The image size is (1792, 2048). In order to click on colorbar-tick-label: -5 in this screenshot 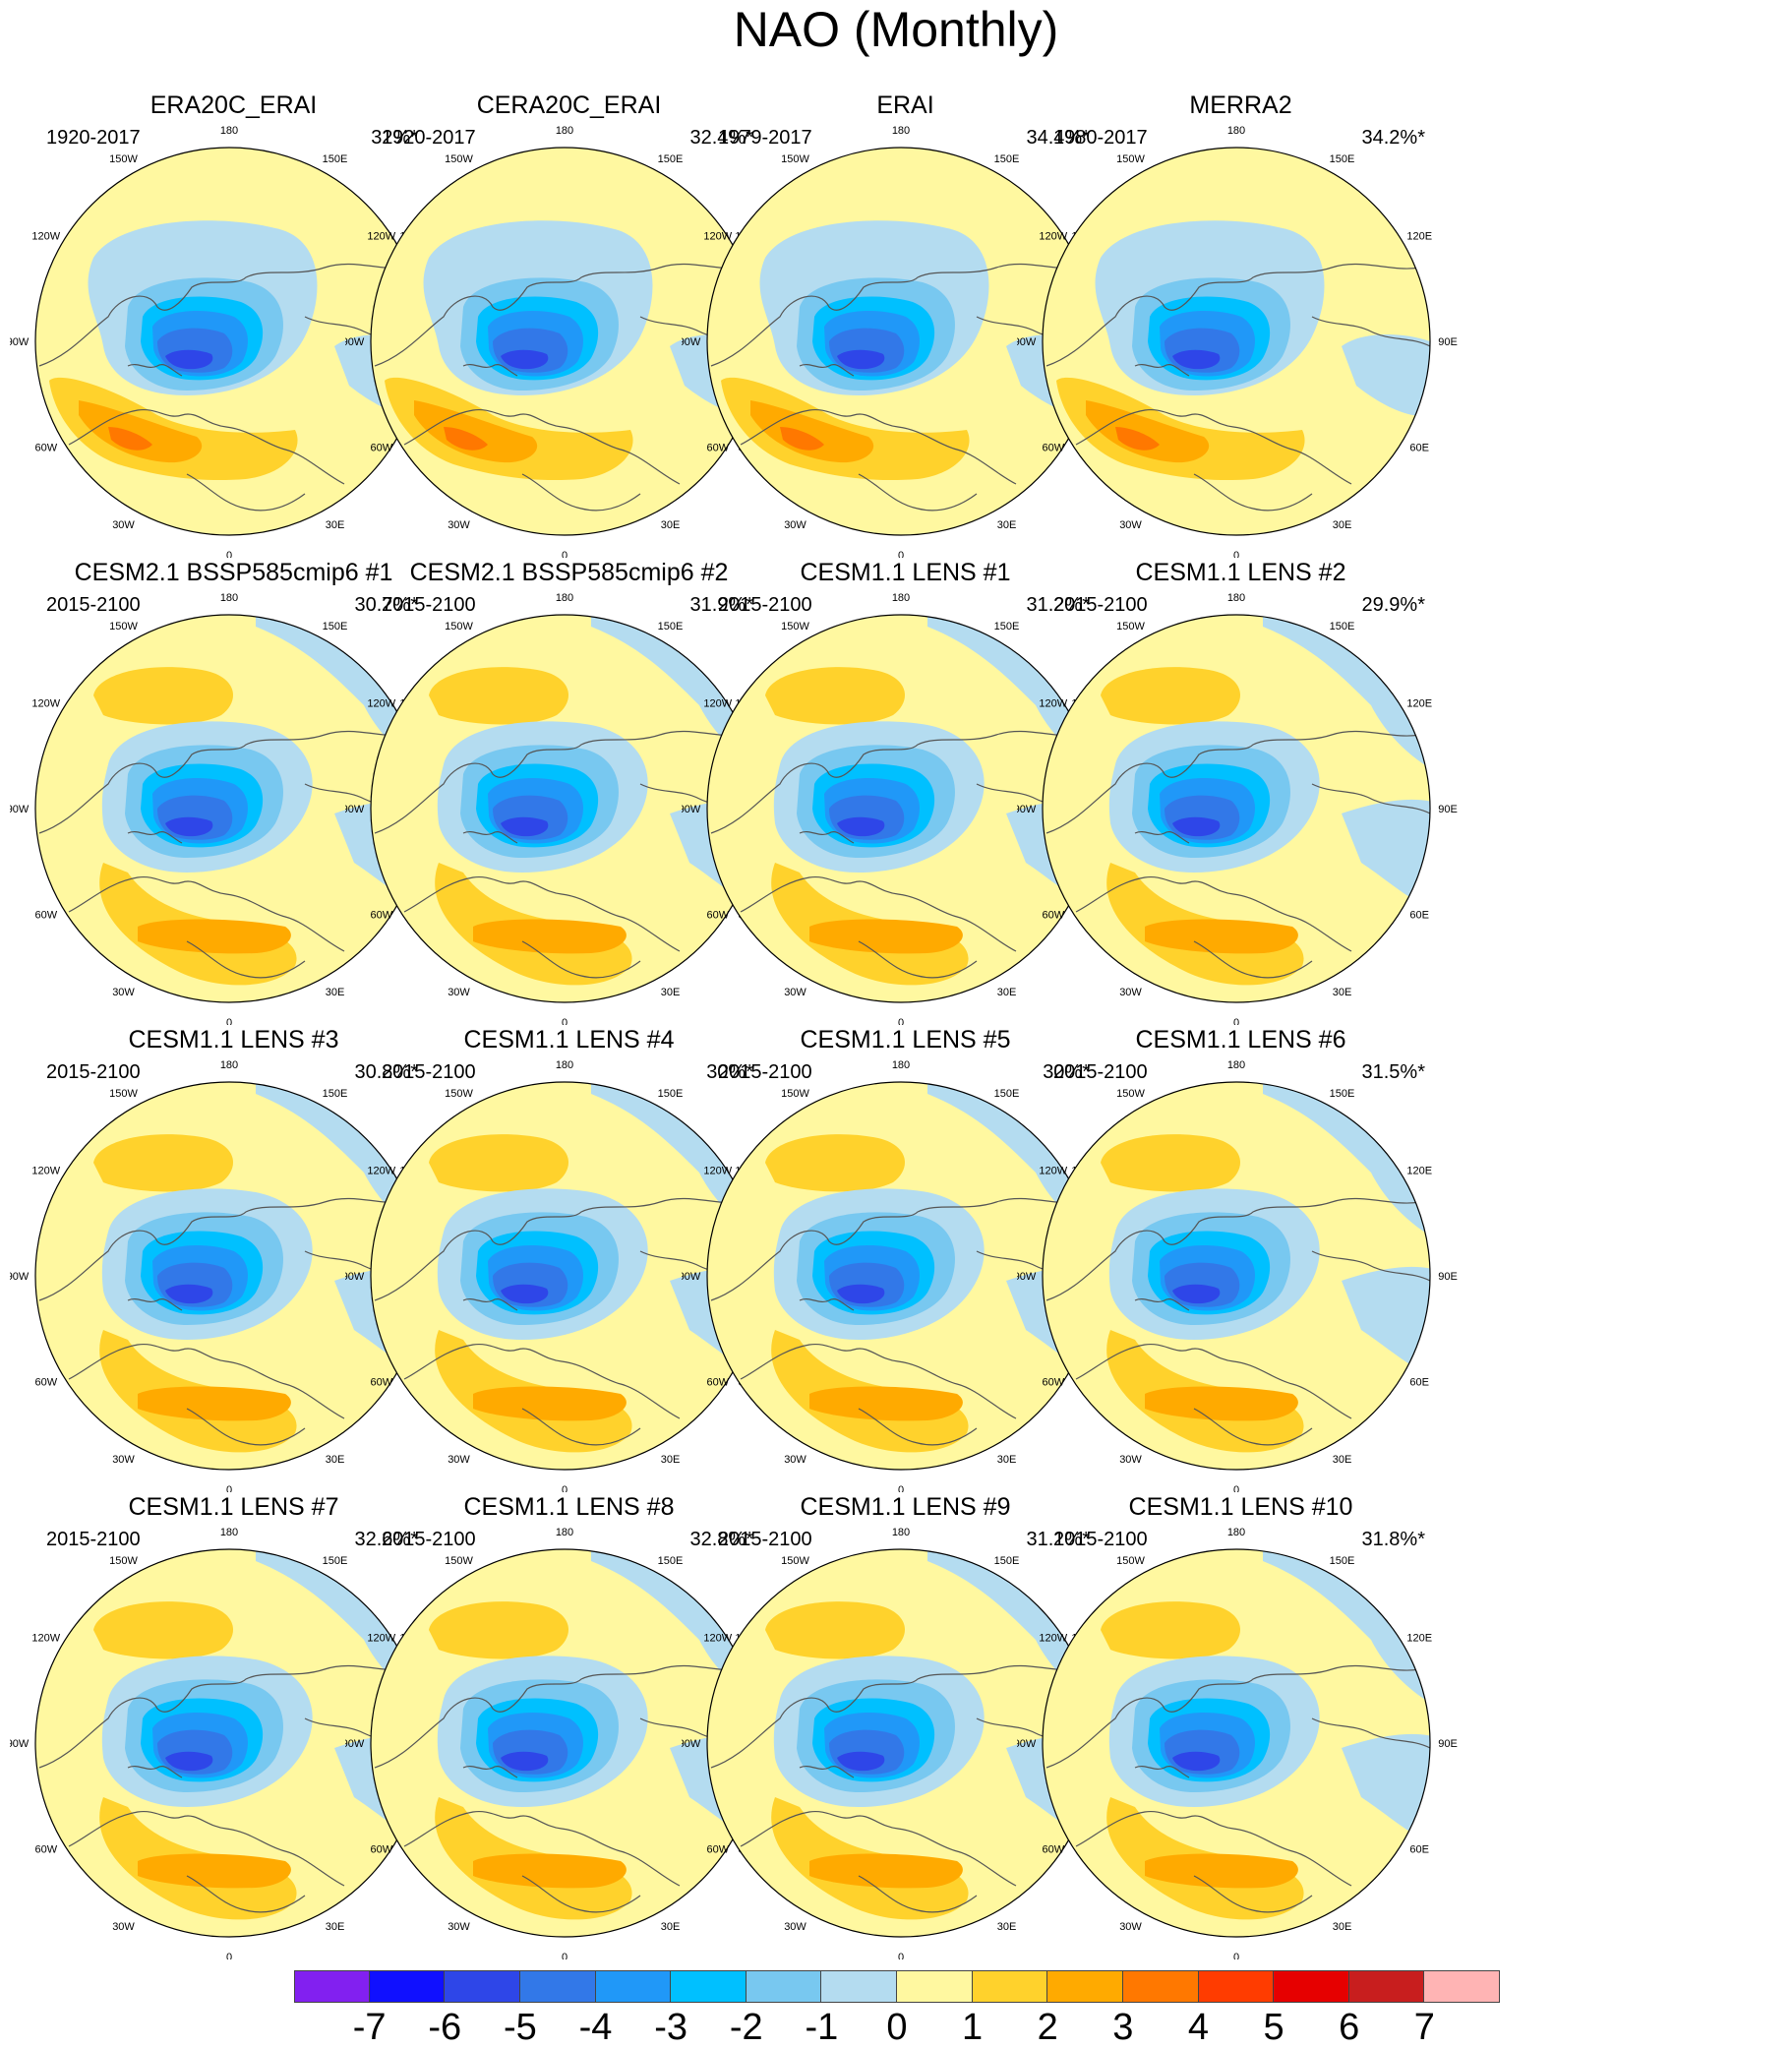, I will do `click(520, 2027)`.